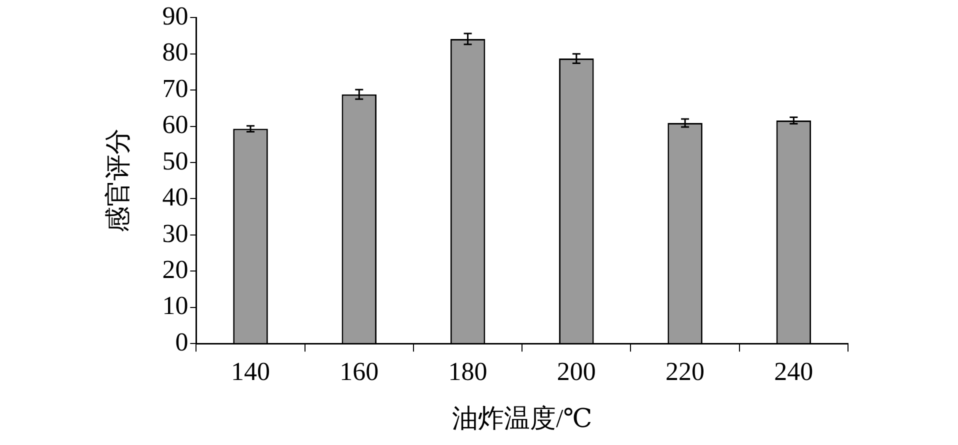  What do you see at coordinates (522, 419) in the screenshot?
I see `x-axis-title: 油炸温度/℃` at bounding box center [522, 419].